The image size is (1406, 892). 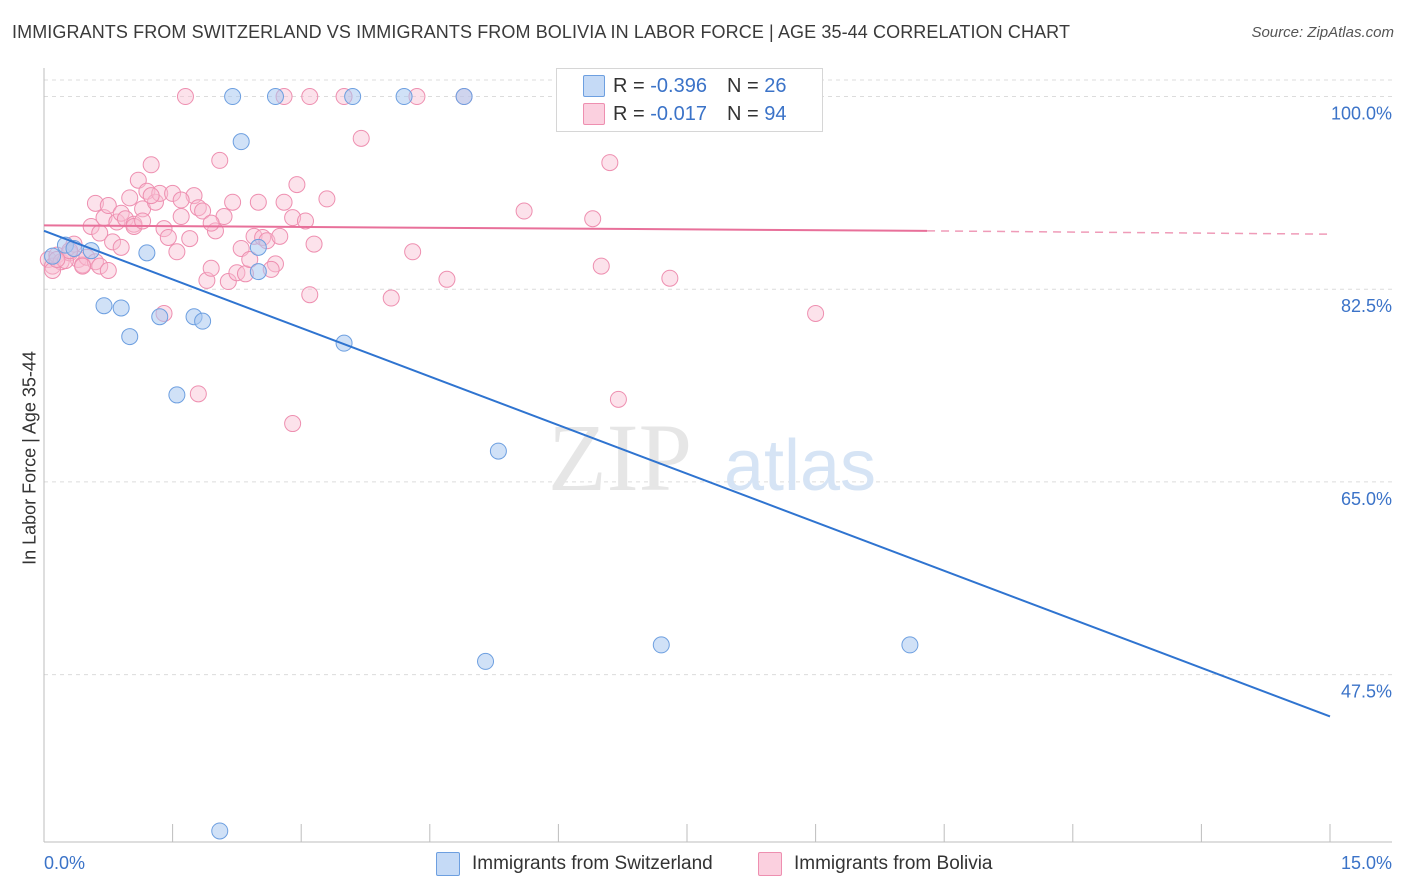 I want to click on source-label: Source: ZipAtlas.com, so click(x=1322, y=32).